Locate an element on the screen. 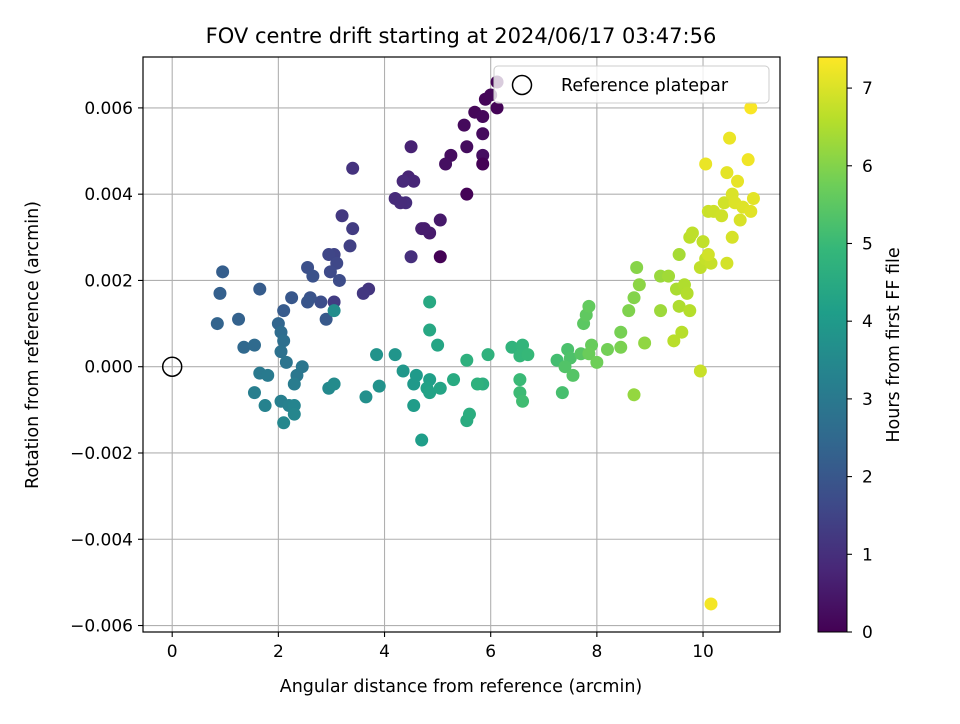 Image resolution: width=960 pixels, height=724 pixels. reference-marker is located at coordinates (172, 366).